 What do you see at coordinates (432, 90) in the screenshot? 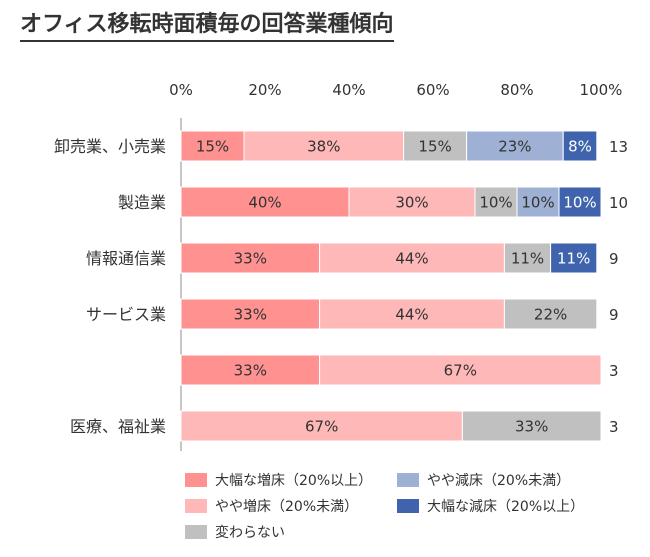
I see `x-tick-label: 60%` at bounding box center [432, 90].